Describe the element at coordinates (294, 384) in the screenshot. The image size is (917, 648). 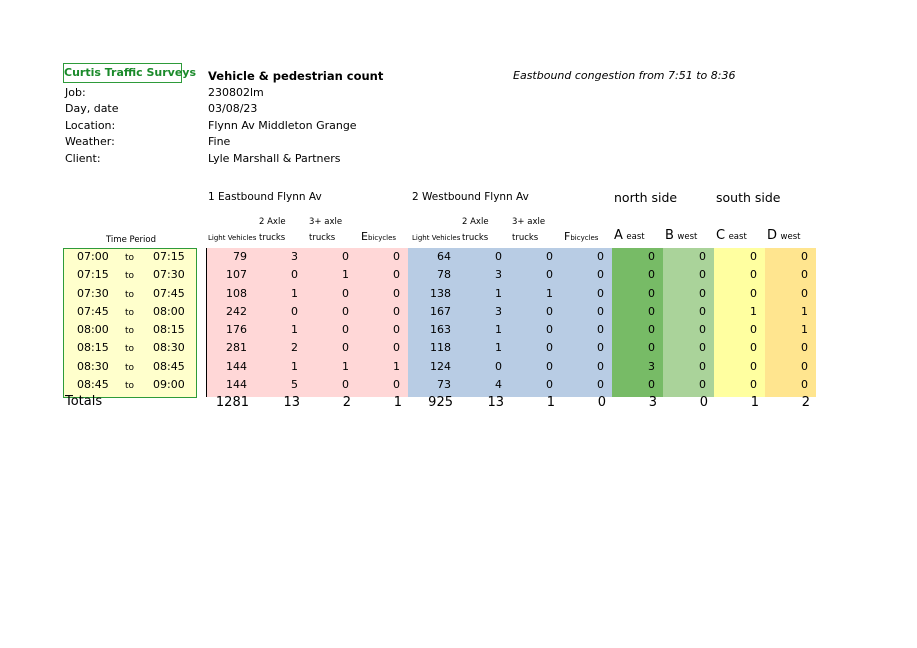
I see `table-cell: 5` at that location.